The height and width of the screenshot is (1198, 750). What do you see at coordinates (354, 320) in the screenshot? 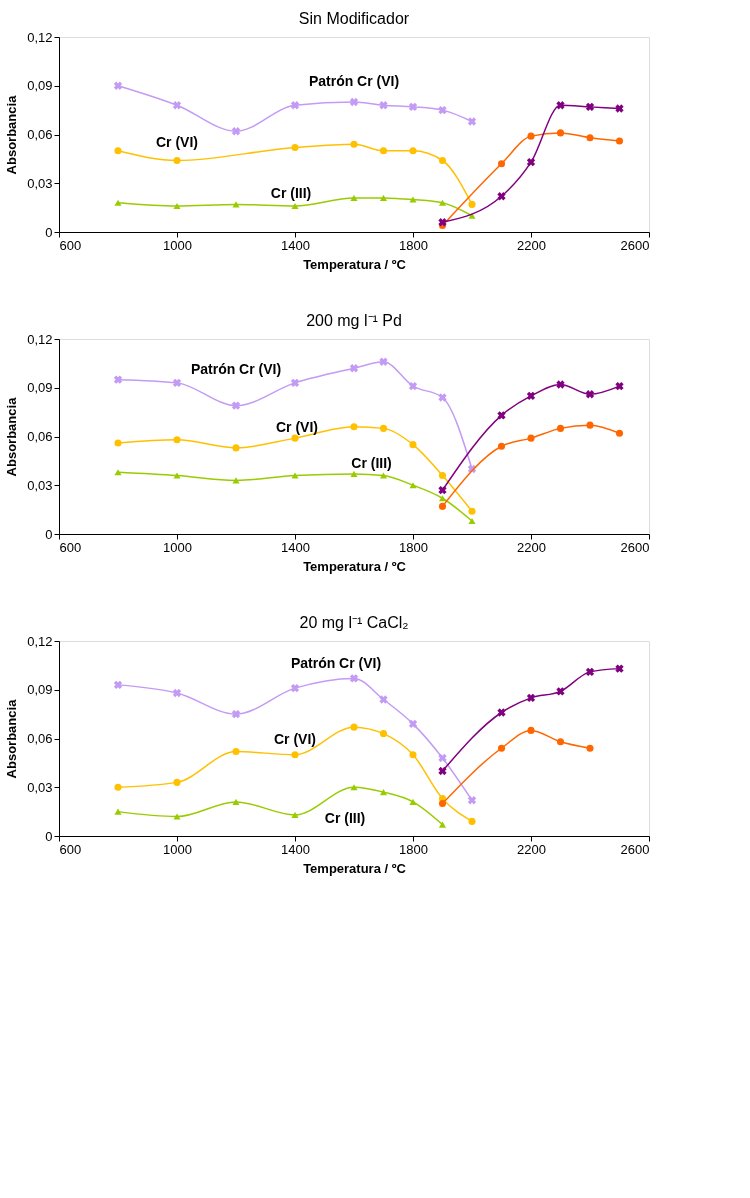
I see `chart-title: 200 mg l⁻¹ Pd` at bounding box center [354, 320].